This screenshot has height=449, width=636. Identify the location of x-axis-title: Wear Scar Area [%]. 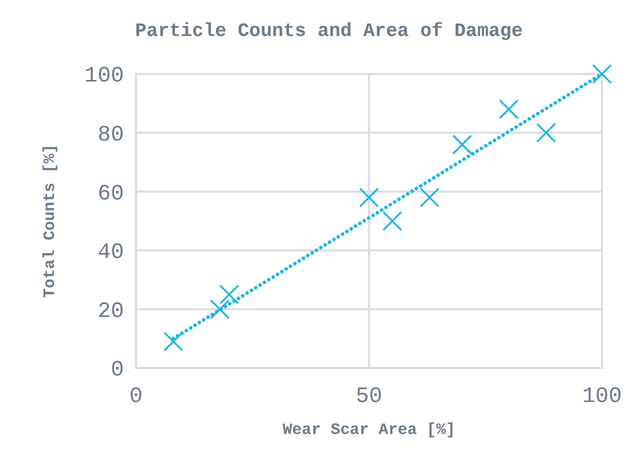
(369, 430).